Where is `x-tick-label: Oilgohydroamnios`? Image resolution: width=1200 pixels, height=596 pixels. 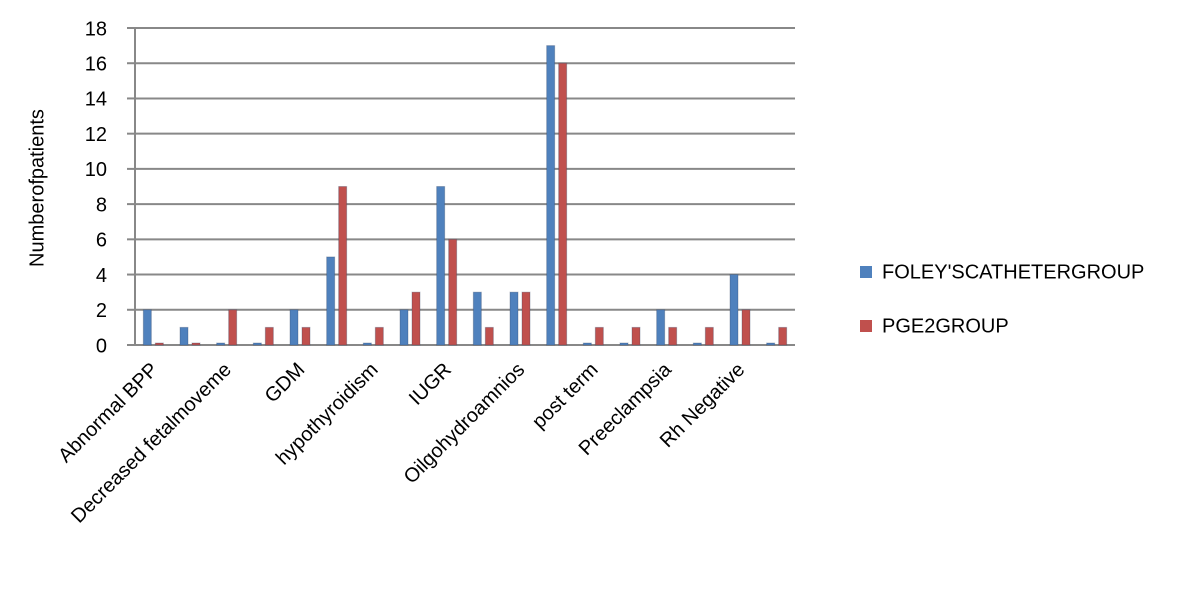
x-tick-label: Oilgohydroamnios is located at coordinates (465, 424).